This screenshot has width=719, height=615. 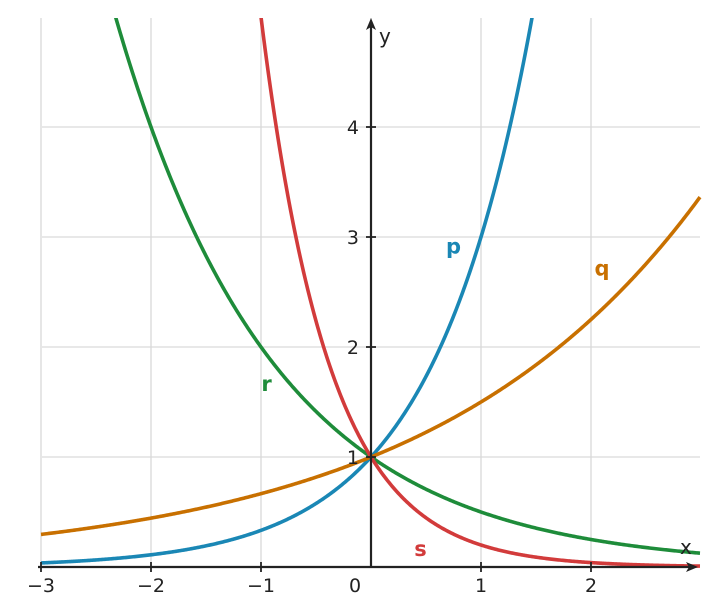 I want to click on series-label-r: r, so click(x=266, y=384).